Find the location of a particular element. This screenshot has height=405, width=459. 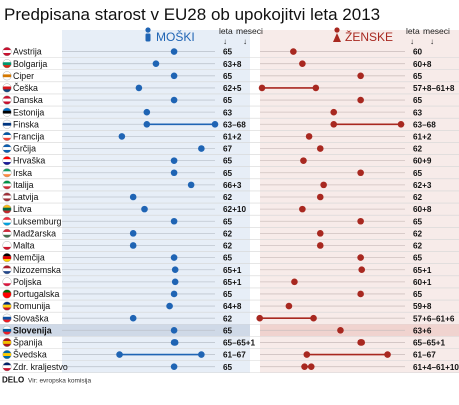

man-icon is located at coordinates (148, 34).